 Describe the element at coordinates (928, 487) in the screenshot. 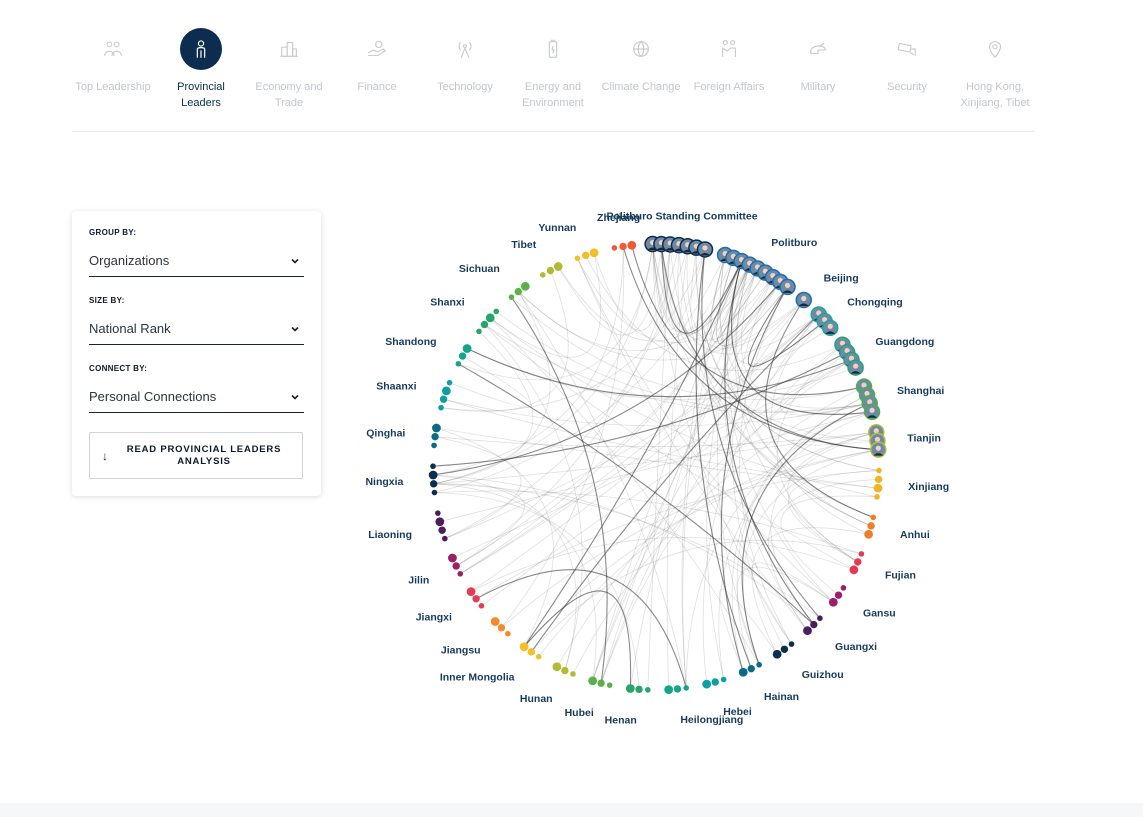

I see `group-label-xinjiang: Xinjiang` at that location.